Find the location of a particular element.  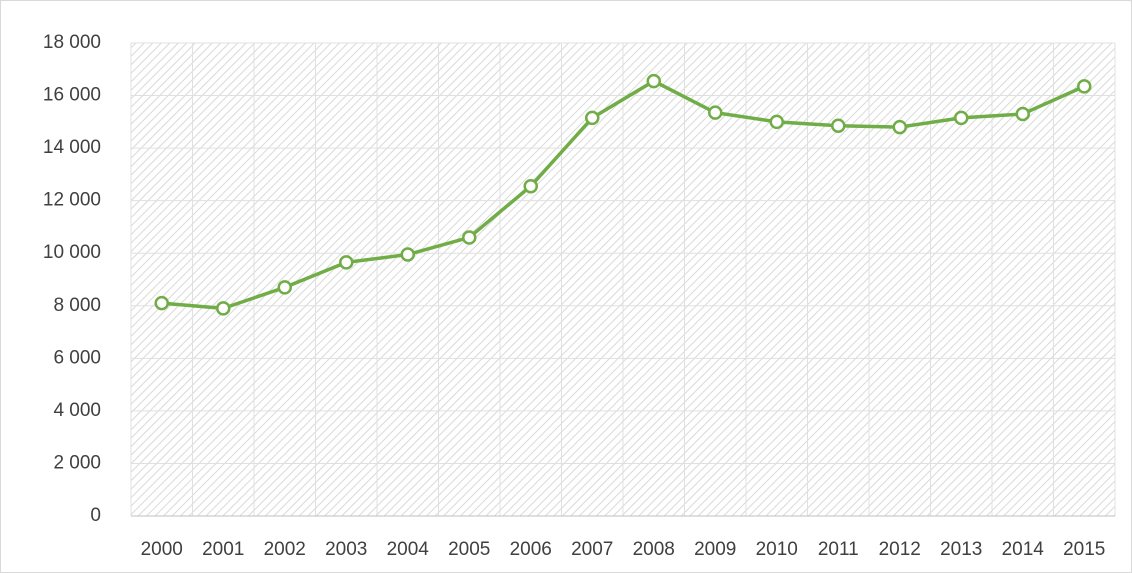

x-tick-label: 2004 is located at coordinates (408, 549).